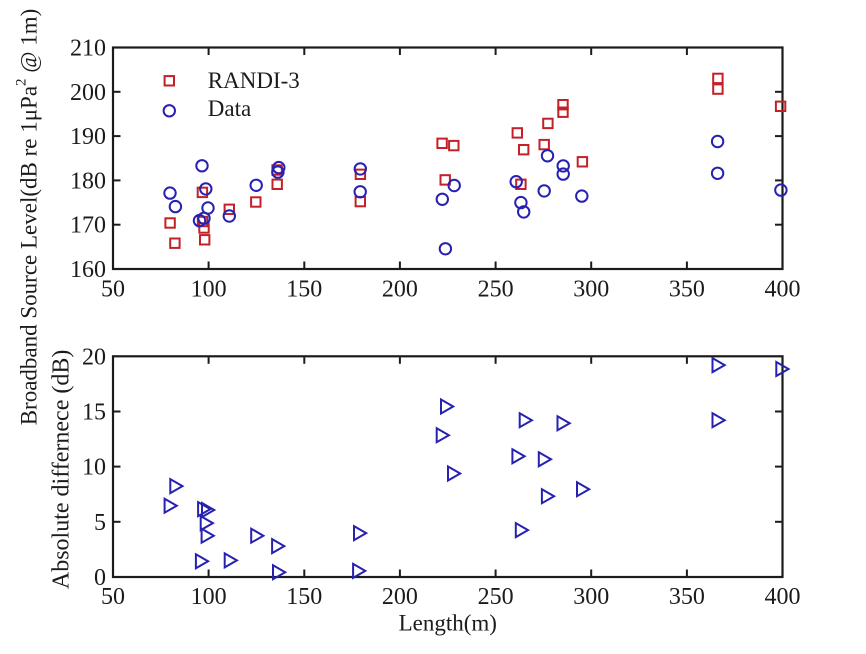 This screenshot has width=866, height=654. What do you see at coordinates (100, 578) in the screenshot?
I see `svg-text: 0` at bounding box center [100, 578].